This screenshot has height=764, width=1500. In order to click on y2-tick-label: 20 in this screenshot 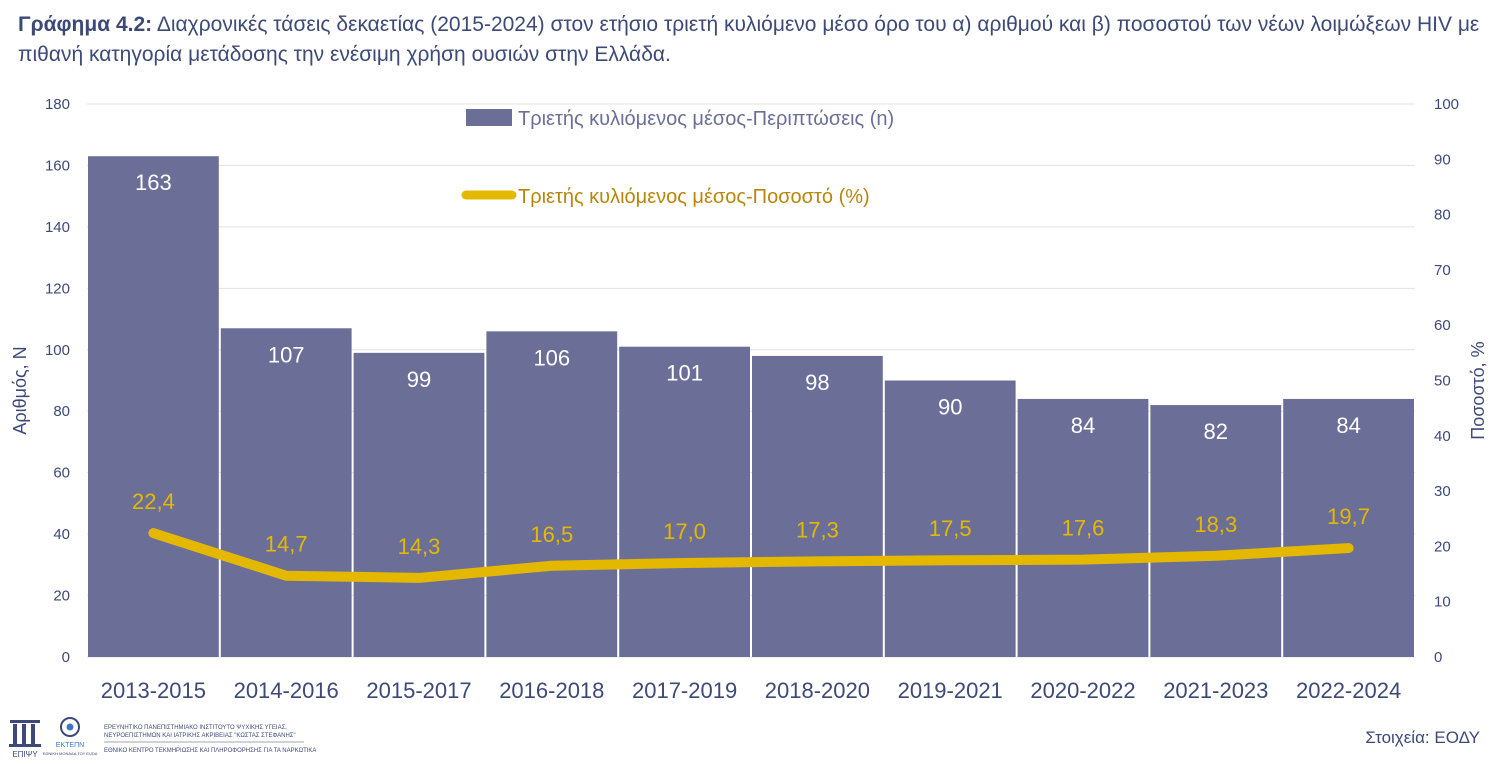, I will do `click(1442, 546)`.